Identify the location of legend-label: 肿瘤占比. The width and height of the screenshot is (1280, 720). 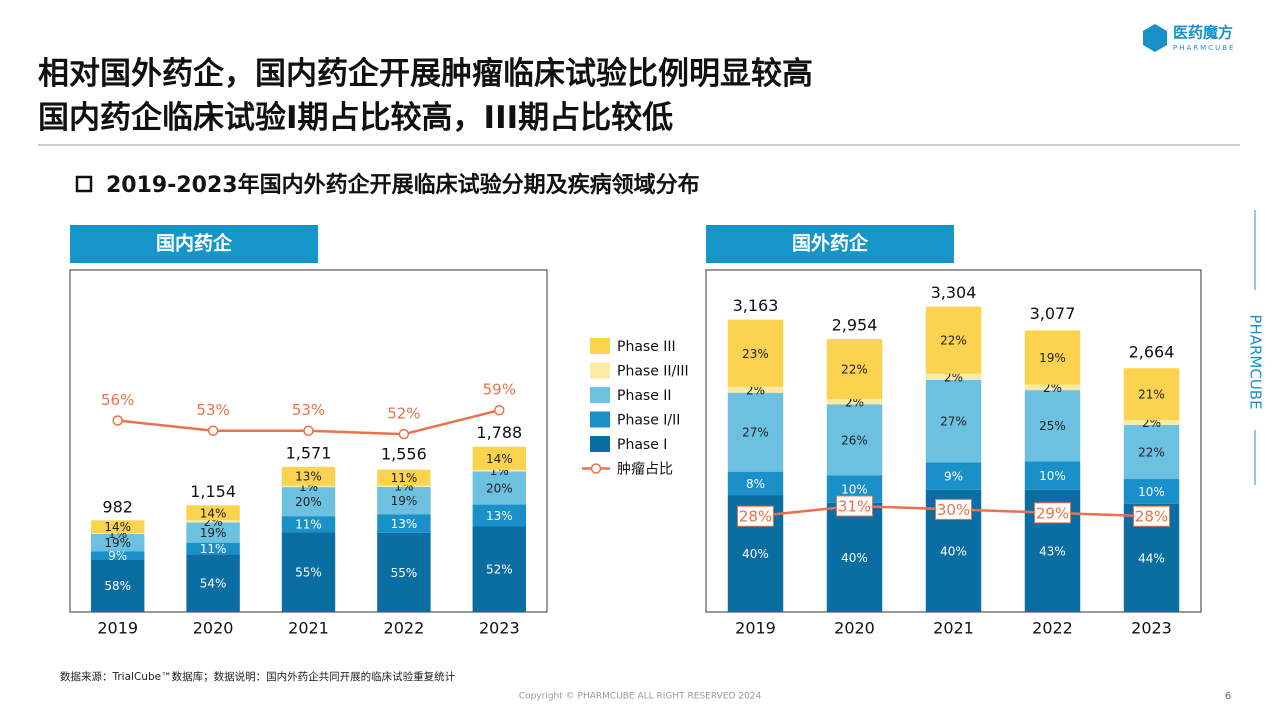
(645, 469).